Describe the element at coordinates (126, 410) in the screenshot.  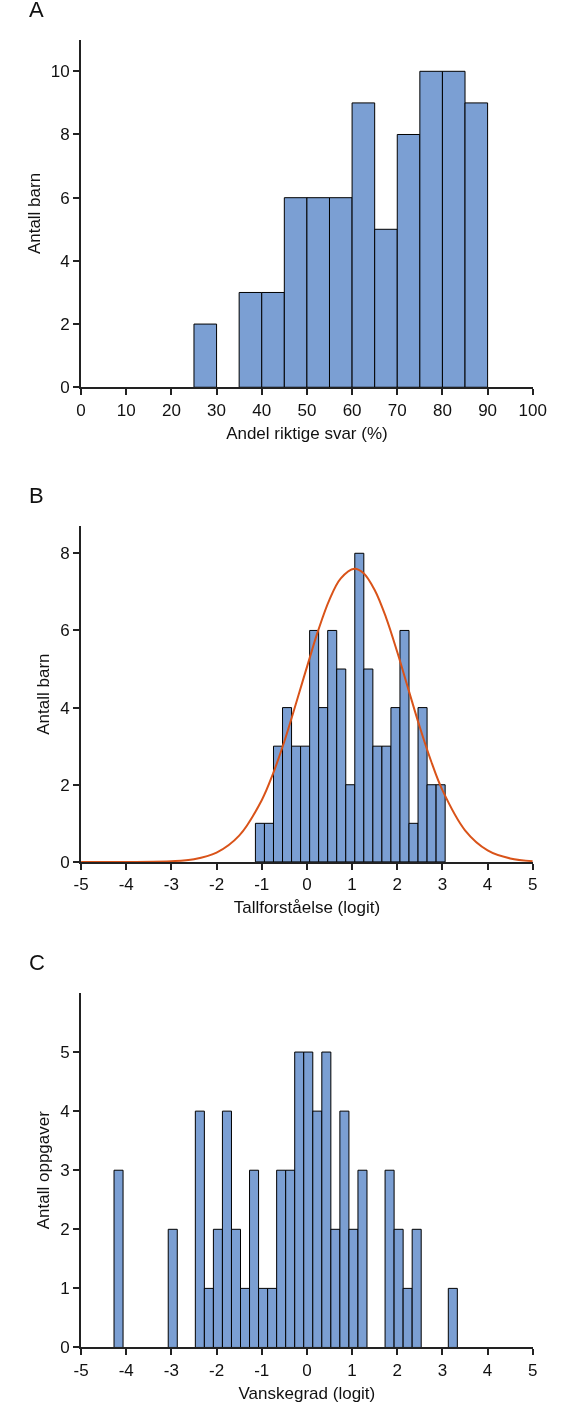
I see `x-tick-label: 10` at that location.